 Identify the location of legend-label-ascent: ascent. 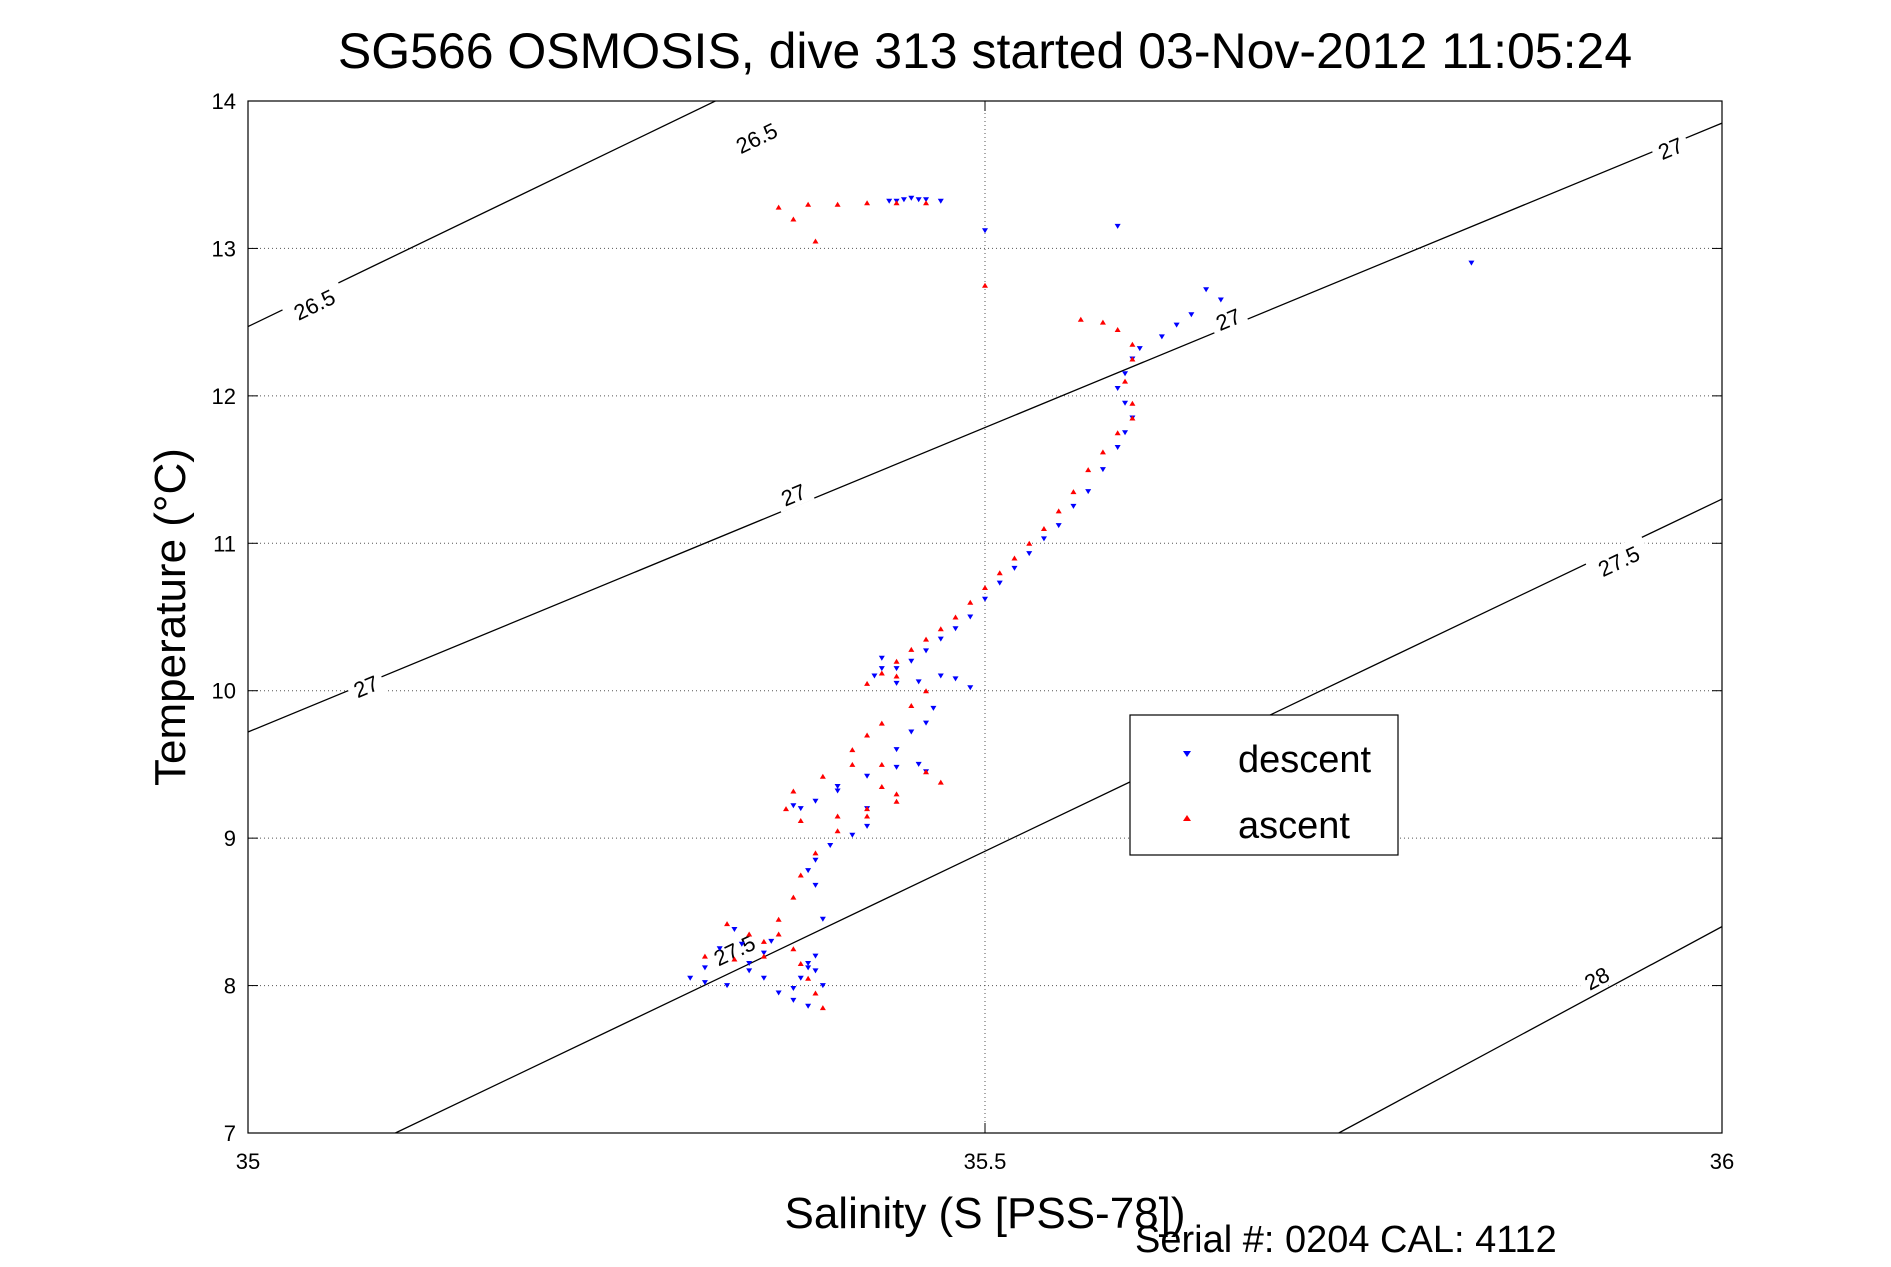
(1294, 826).